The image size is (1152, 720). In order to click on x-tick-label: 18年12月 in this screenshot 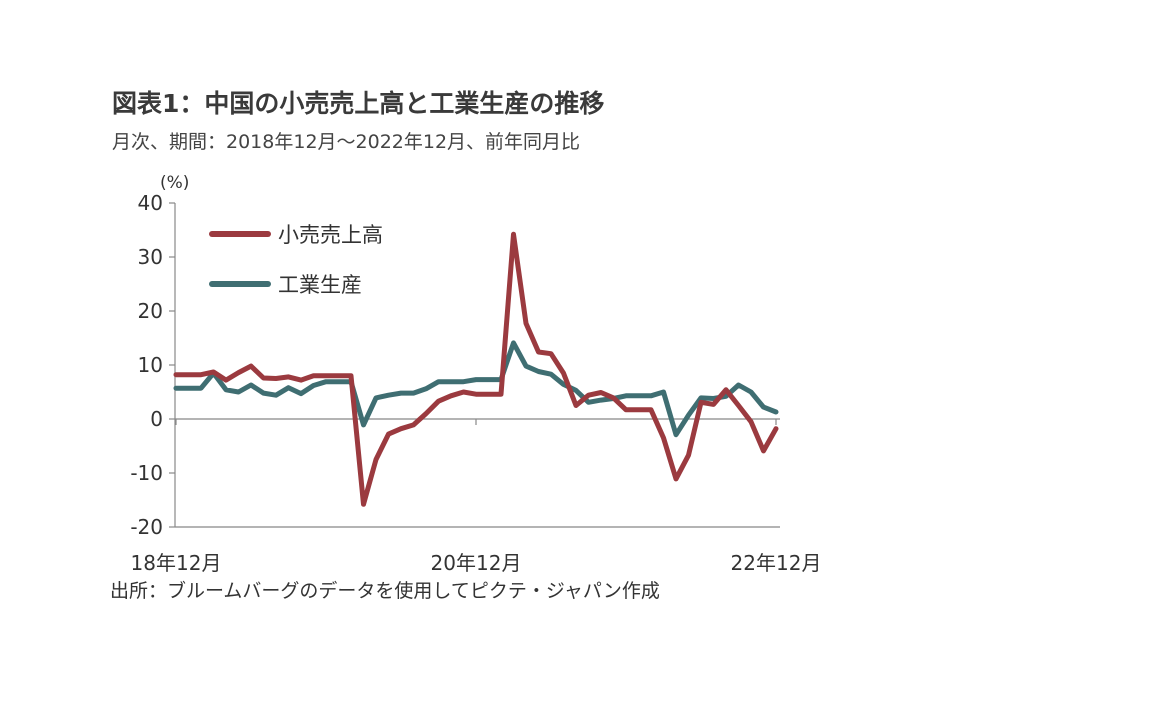, I will do `click(176, 563)`.